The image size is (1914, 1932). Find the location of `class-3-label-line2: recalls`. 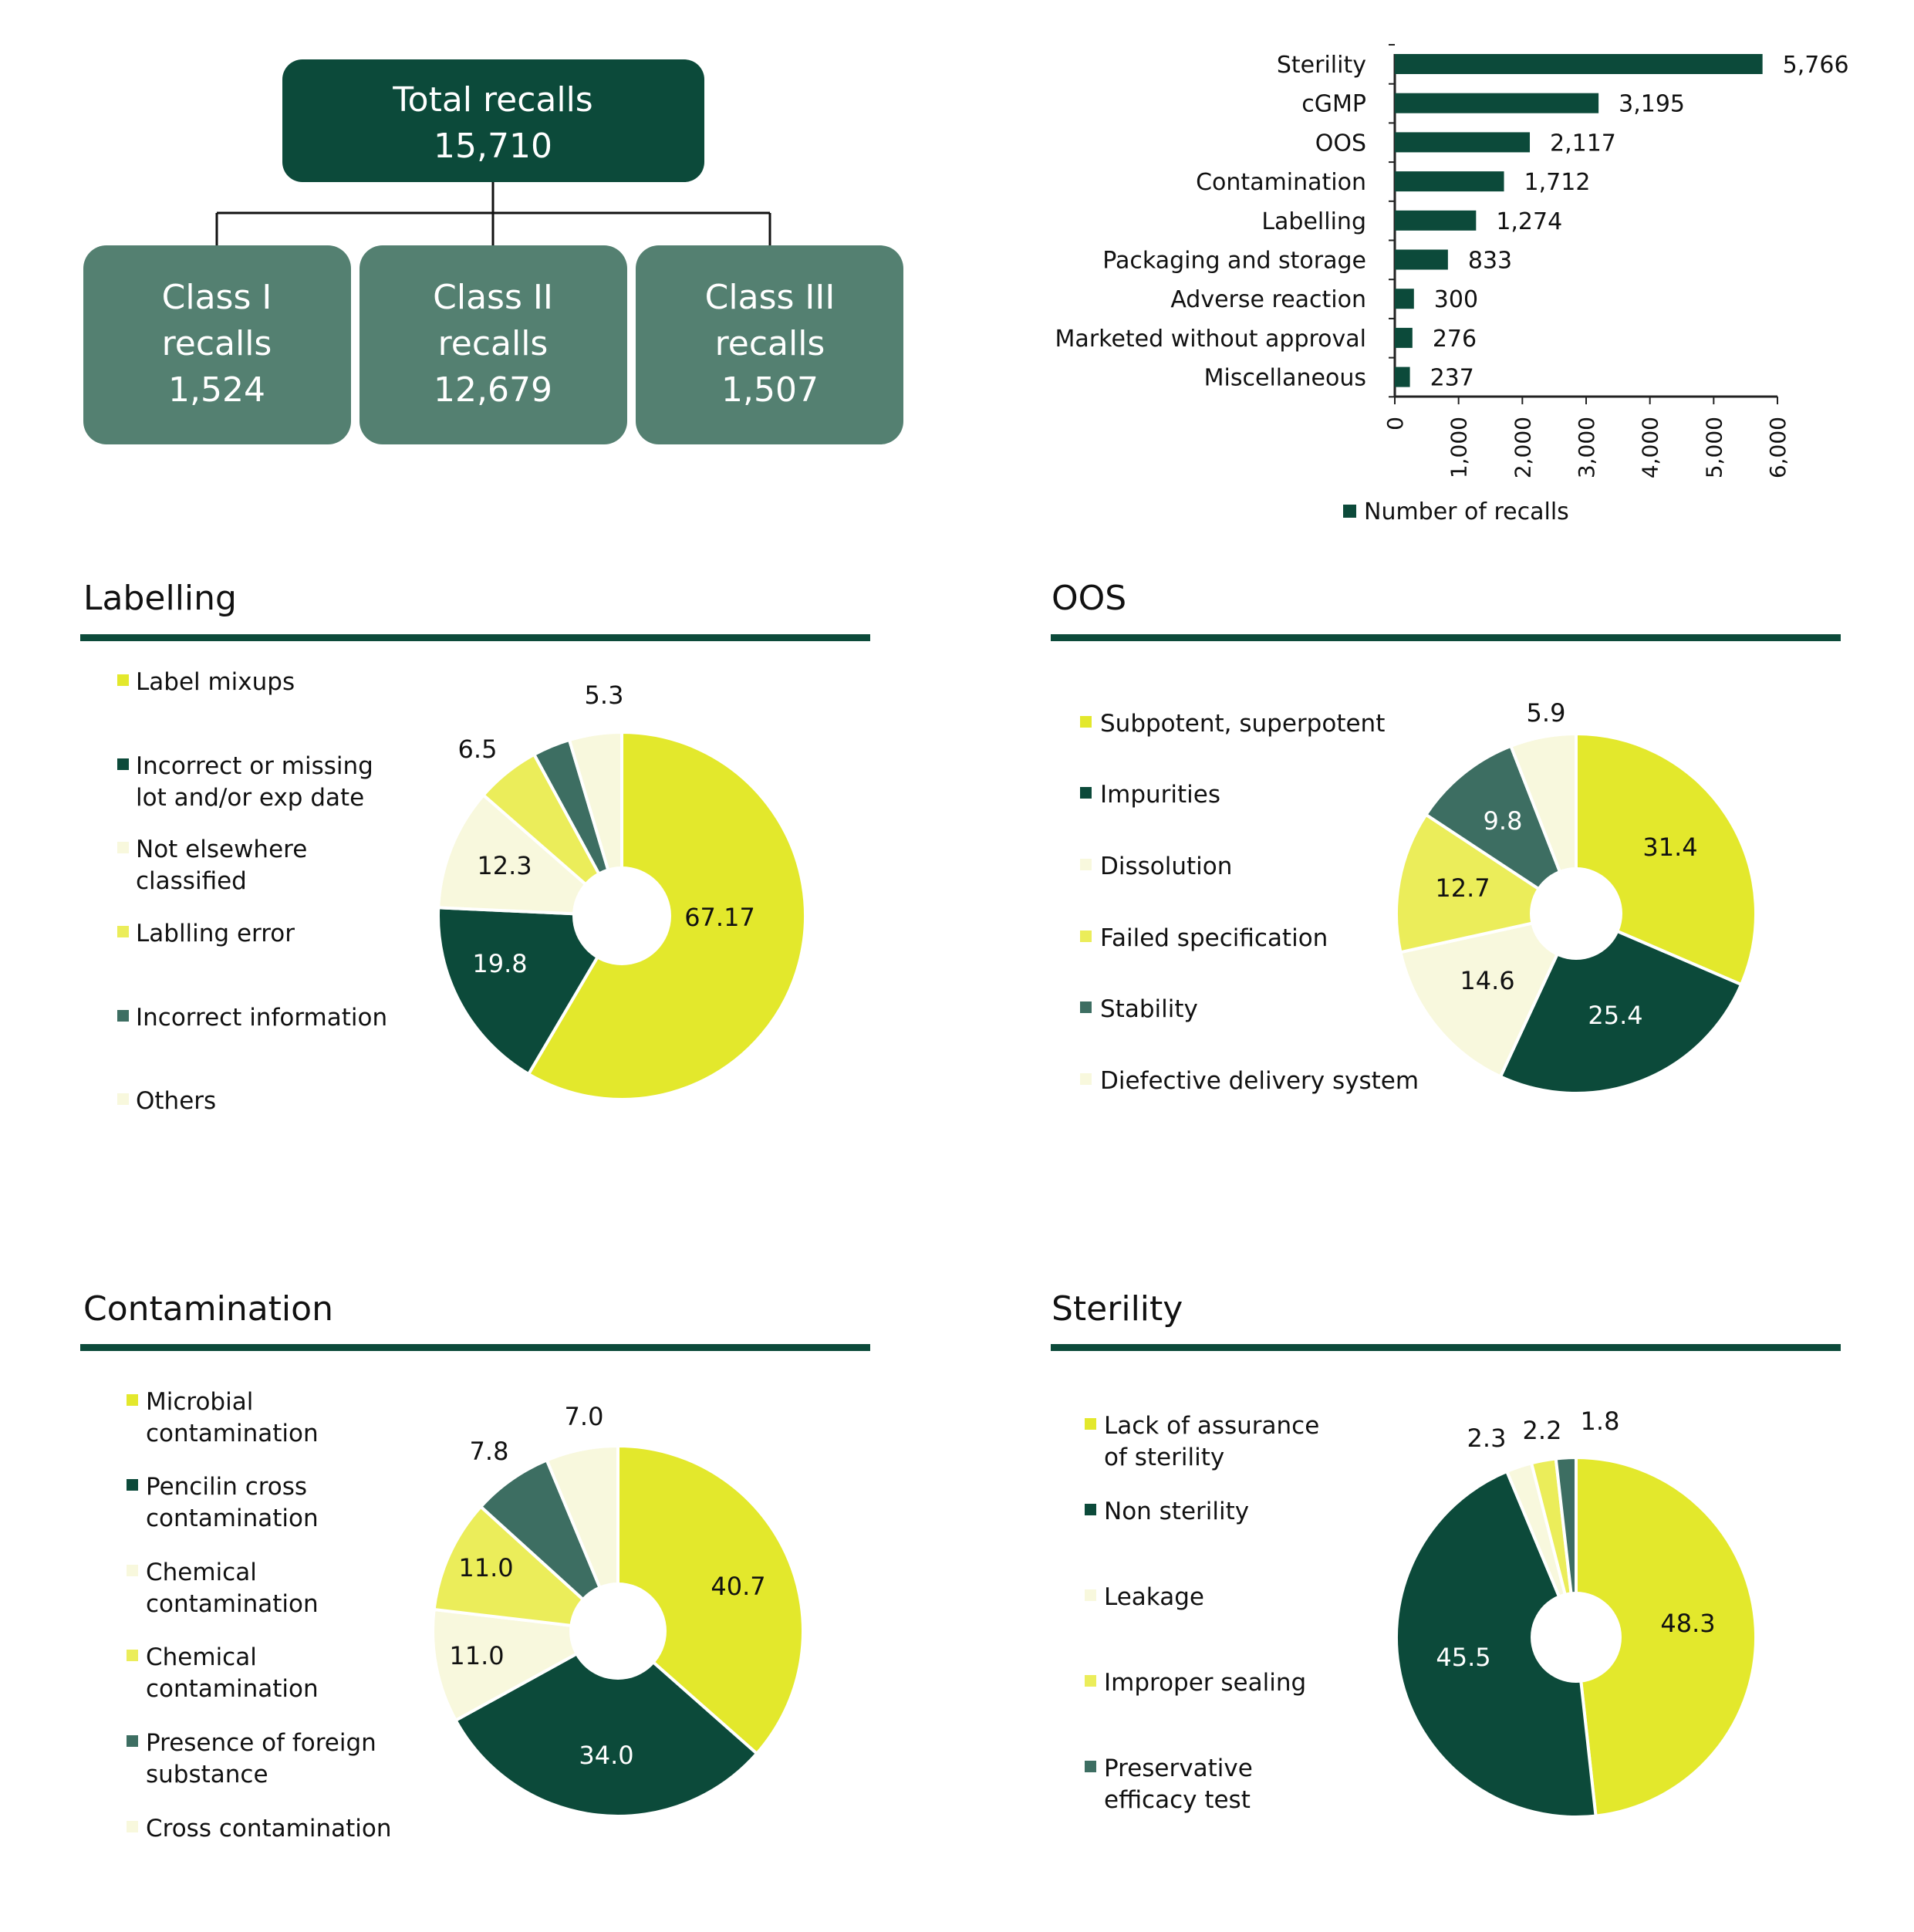

class-3-label-line2: recalls is located at coordinates (770, 344).